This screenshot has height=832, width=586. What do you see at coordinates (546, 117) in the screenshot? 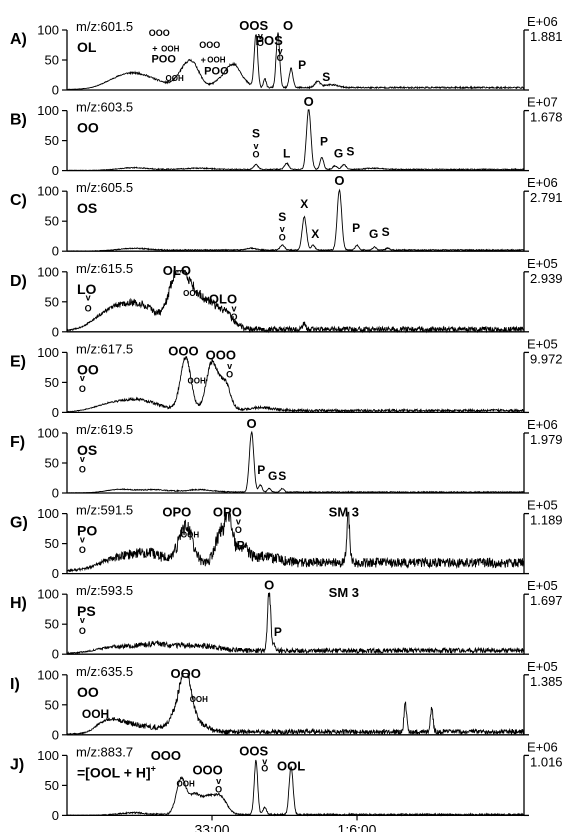
I see `scale-value: 1.678` at bounding box center [546, 117].